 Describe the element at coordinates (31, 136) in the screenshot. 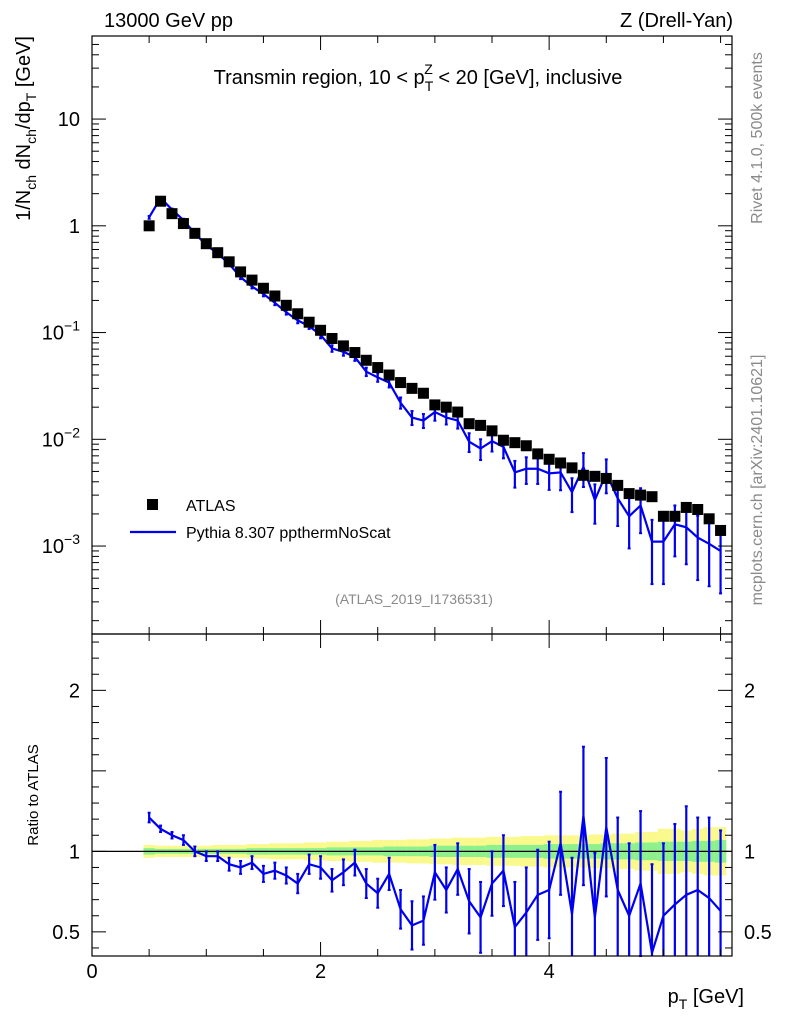

I see `ylabel-b-sub: ch` at that location.